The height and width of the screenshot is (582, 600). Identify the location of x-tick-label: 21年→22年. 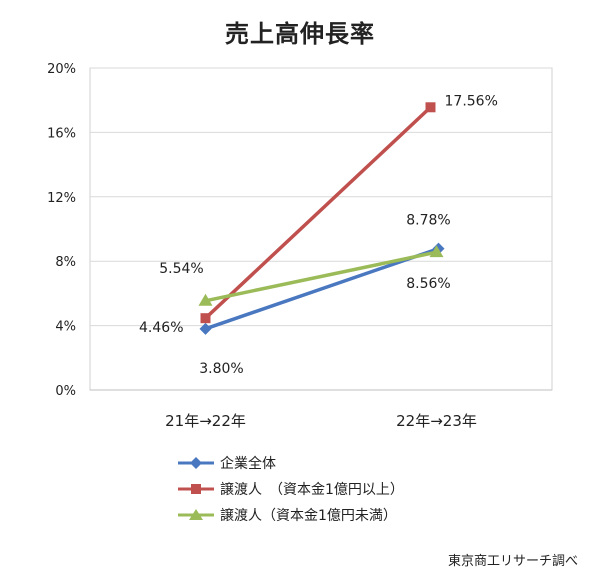
(205, 421).